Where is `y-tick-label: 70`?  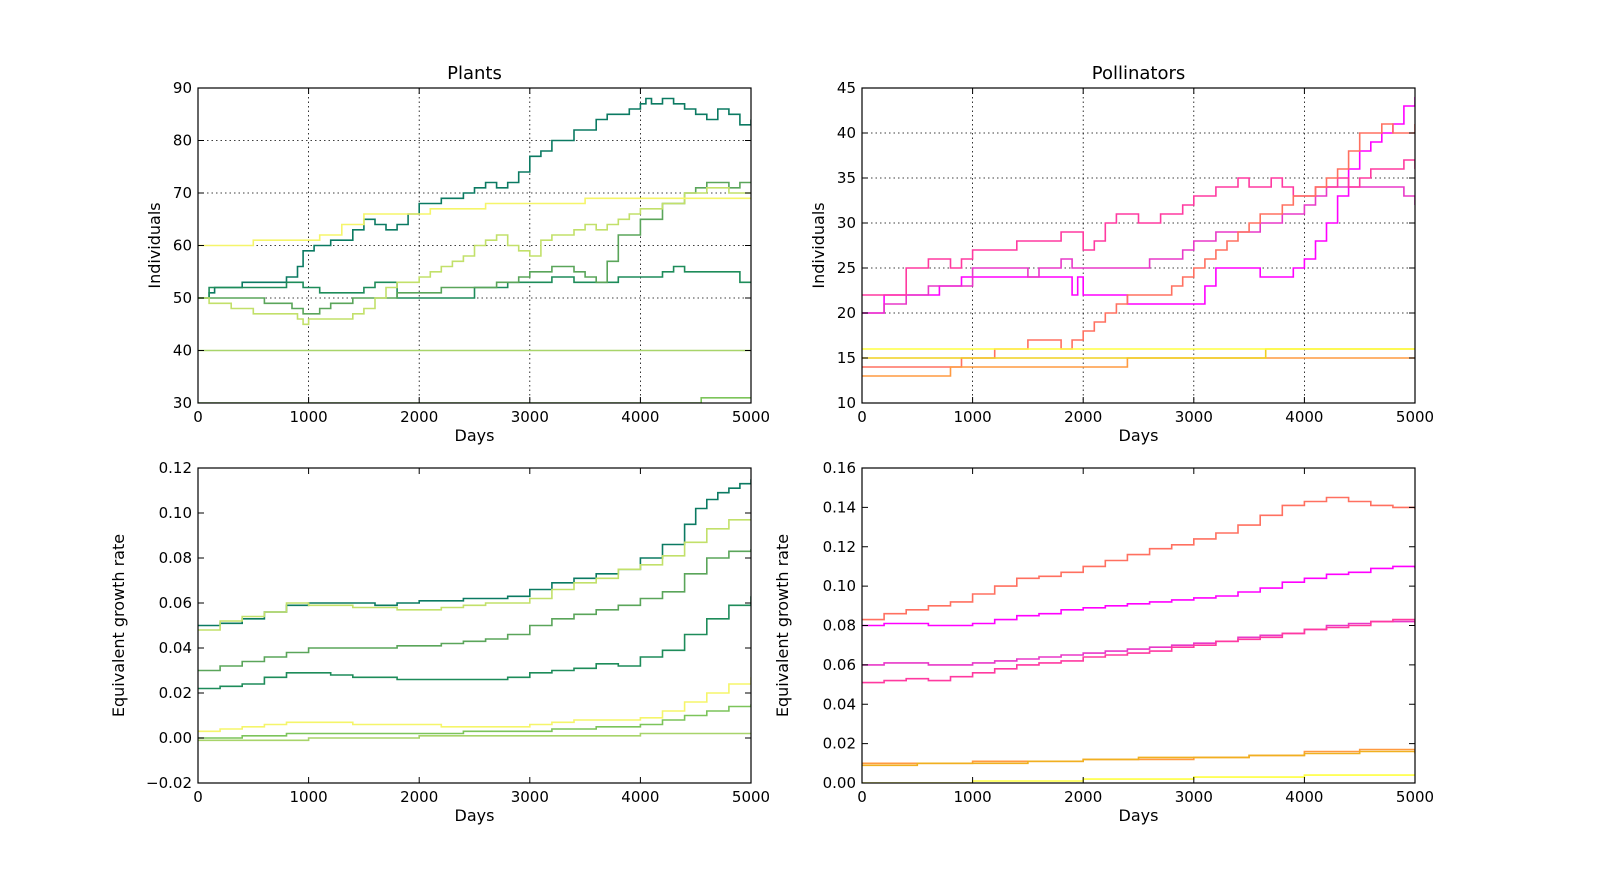
y-tick-label: 70 is located at coordinates (182, 193).